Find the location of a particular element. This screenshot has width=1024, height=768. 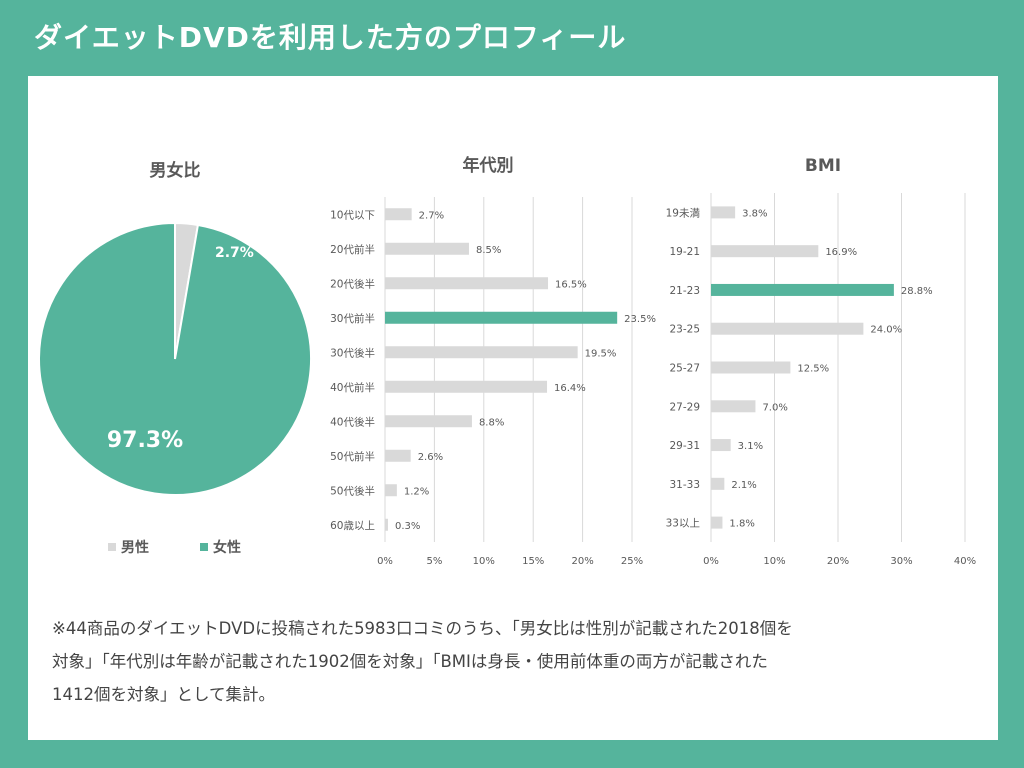

age-data-label: 16.4% is located at coordinates (570, 388).